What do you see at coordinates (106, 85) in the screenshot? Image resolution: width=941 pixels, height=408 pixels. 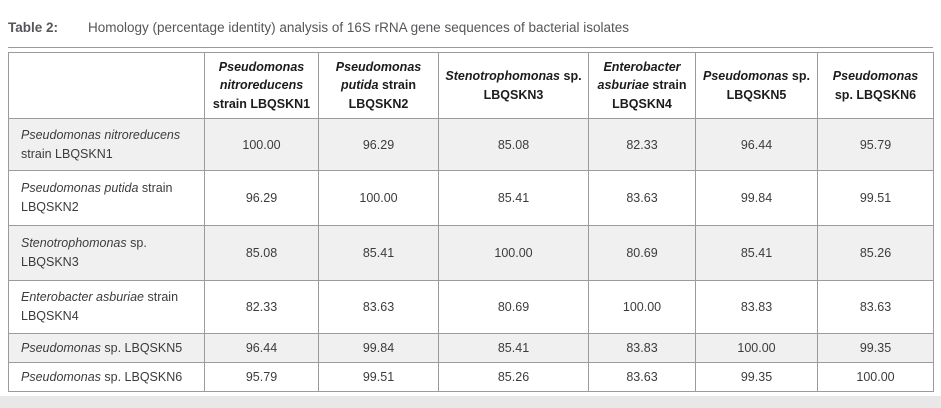 I see `corner-cell` at bounding box center [106, 85].